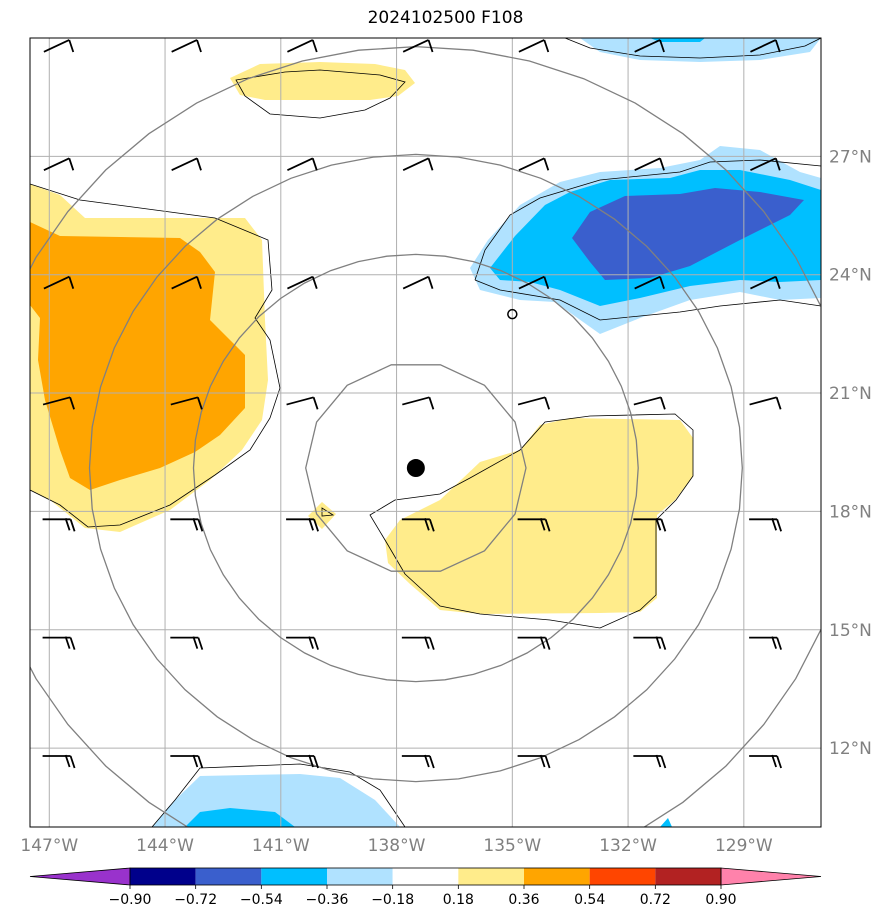 The width and height of the screenshot is (891, 924). What do you see at coordinates (655, 900) in the screenshot?
I see `colorbar-label-8: 0.72` at bounding box center [655, 900].